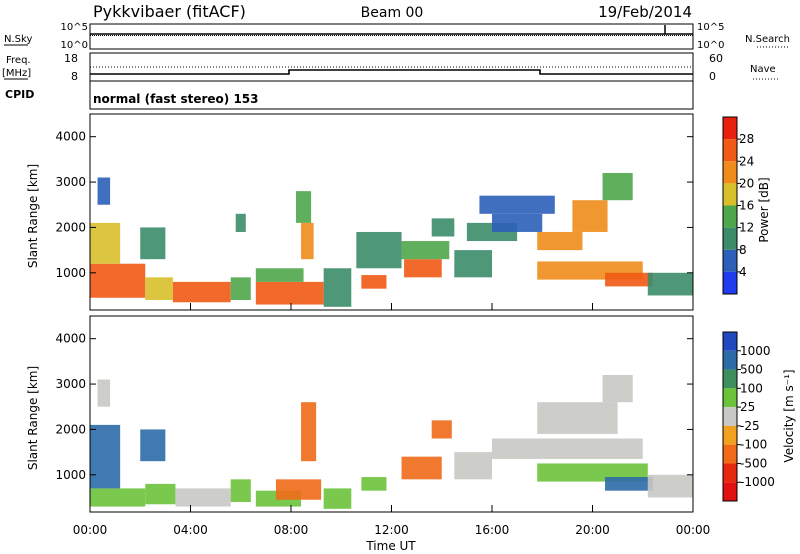  I want to click on power-scale-title: Power [dB], so click(764, 209).